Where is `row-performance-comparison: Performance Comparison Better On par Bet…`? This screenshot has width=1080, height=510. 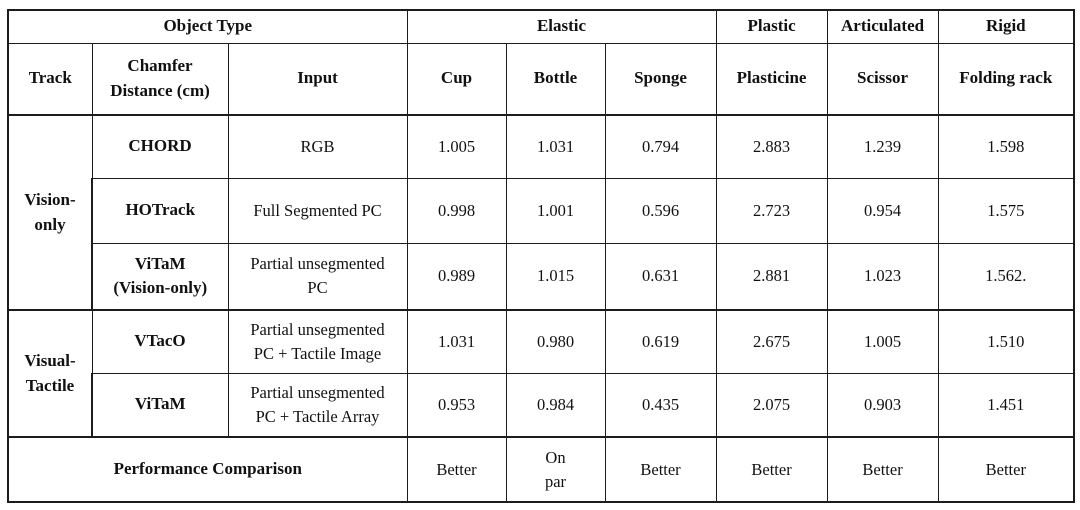 row-performance-comparison: Performance Comparison Better On par Bet… is located at coordinates (541, 469).